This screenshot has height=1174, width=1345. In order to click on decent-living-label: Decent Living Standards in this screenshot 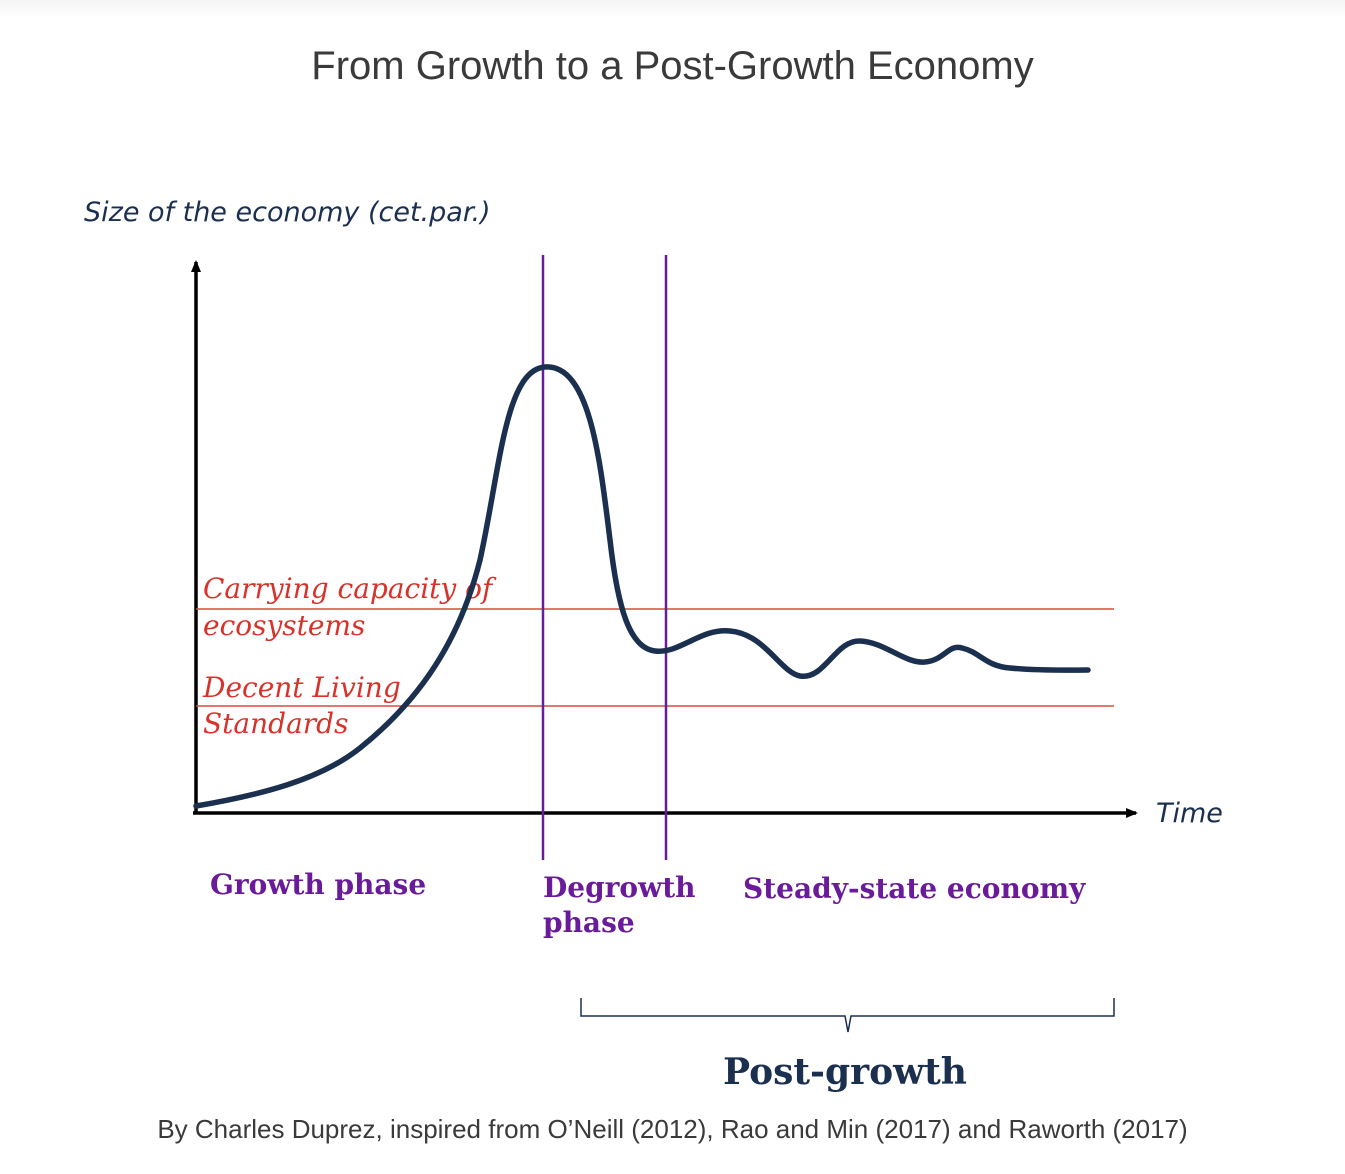, I will do `click(306, 705)`.